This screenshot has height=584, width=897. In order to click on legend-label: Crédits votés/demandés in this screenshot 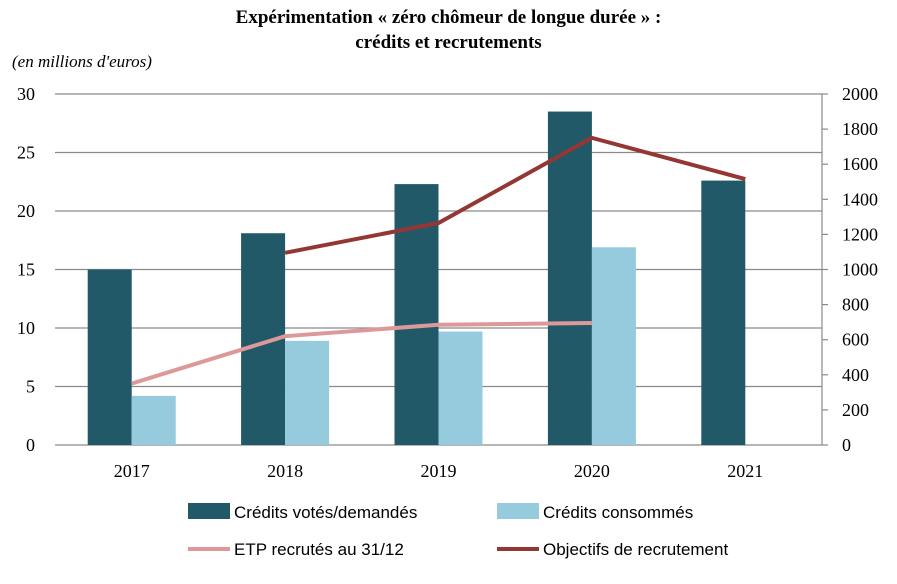, I will do `click(325, 512)`.